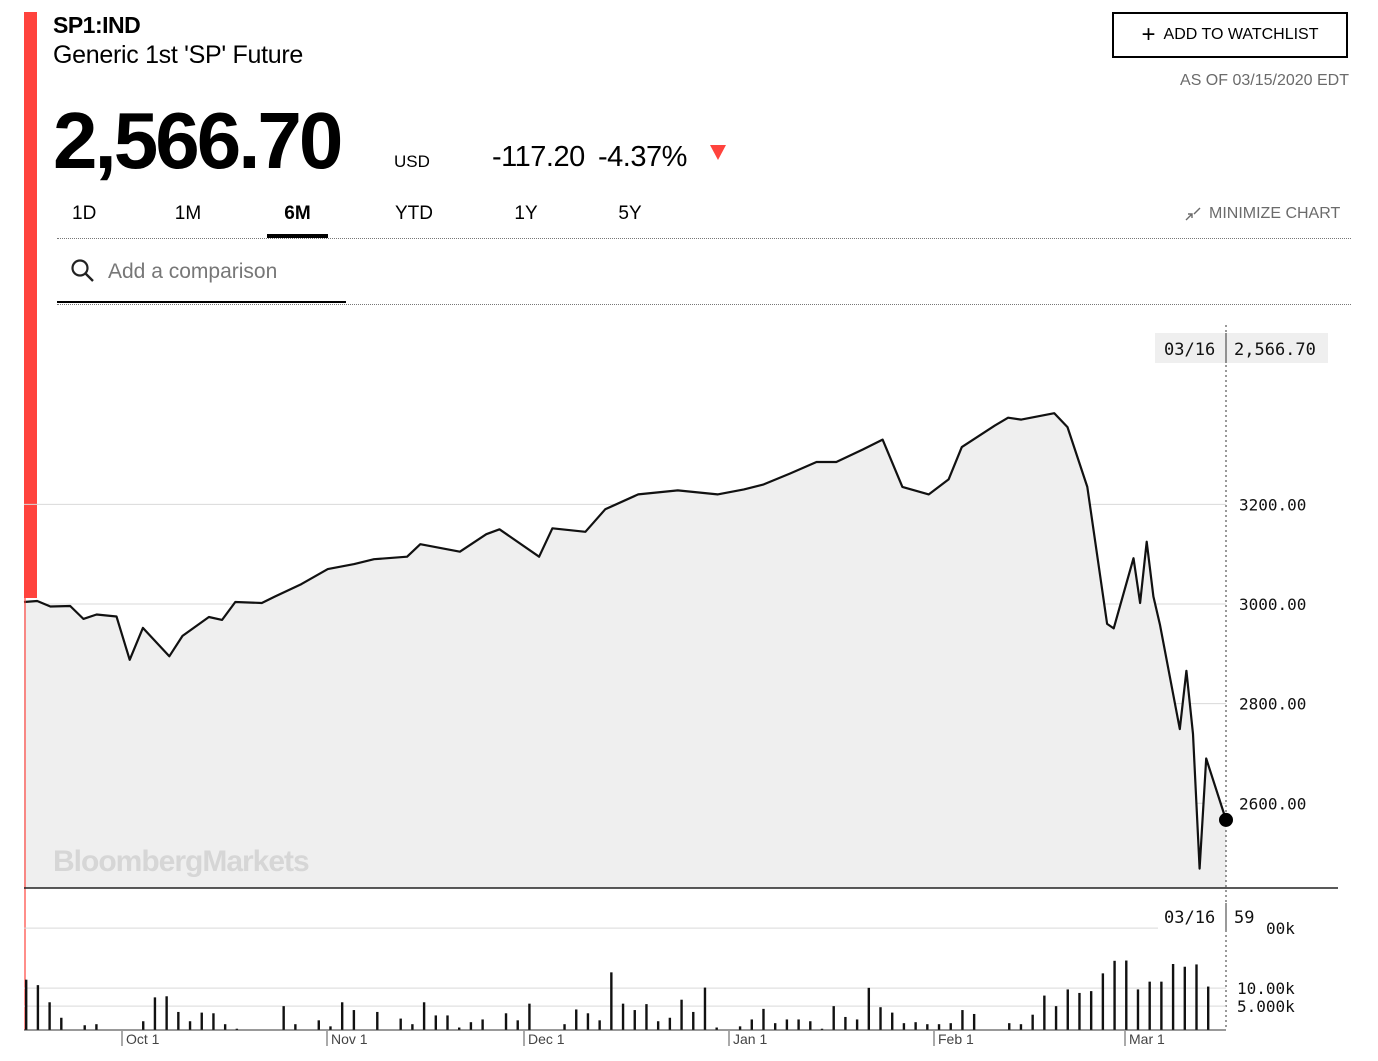 The height and width of the screenshot is (1061, 1378). I want to click on add-to-watchlist-button: + ADD TO WATCHLIST, so click(1230, 35).